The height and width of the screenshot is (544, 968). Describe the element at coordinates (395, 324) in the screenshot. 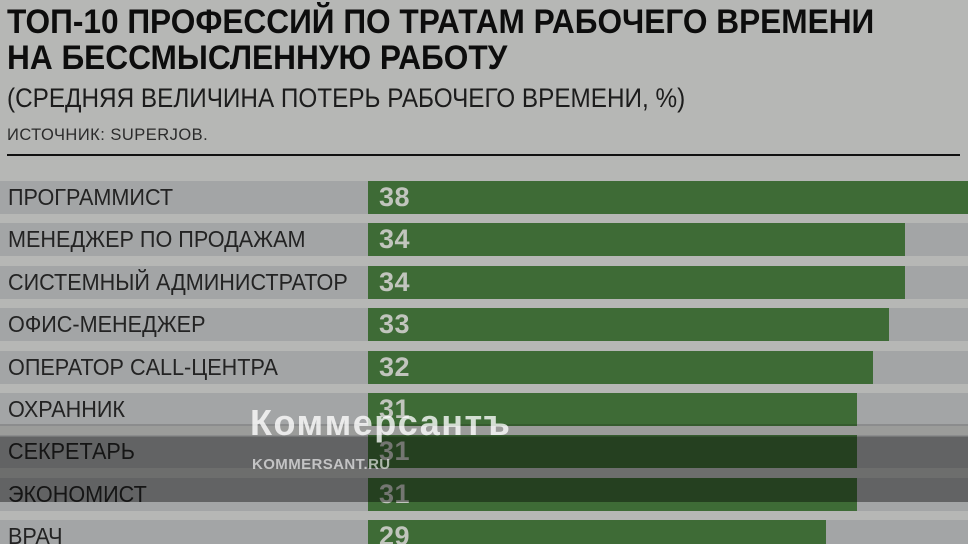

I see `value-label: 33` at that location.